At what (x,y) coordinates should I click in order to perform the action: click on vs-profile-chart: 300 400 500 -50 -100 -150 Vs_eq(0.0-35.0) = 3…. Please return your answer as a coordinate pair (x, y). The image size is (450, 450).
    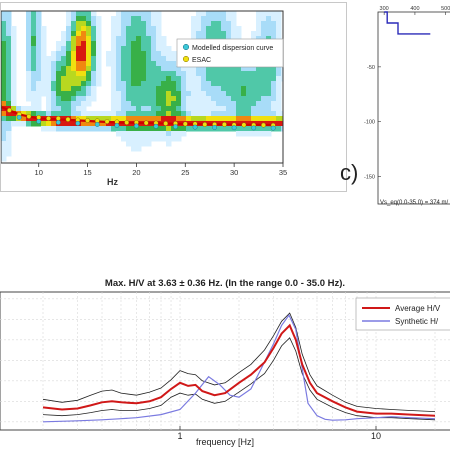
    Looking at the image, I should click on (407, 106).